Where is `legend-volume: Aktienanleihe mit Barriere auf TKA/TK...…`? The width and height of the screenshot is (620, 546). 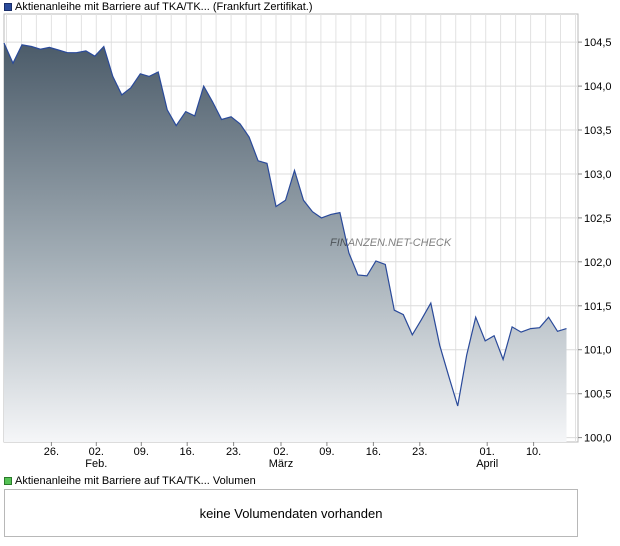 legend-volume: Aktienanleihe mit Barriere auf TKA/TK...… is located at coordinates (130, 481).